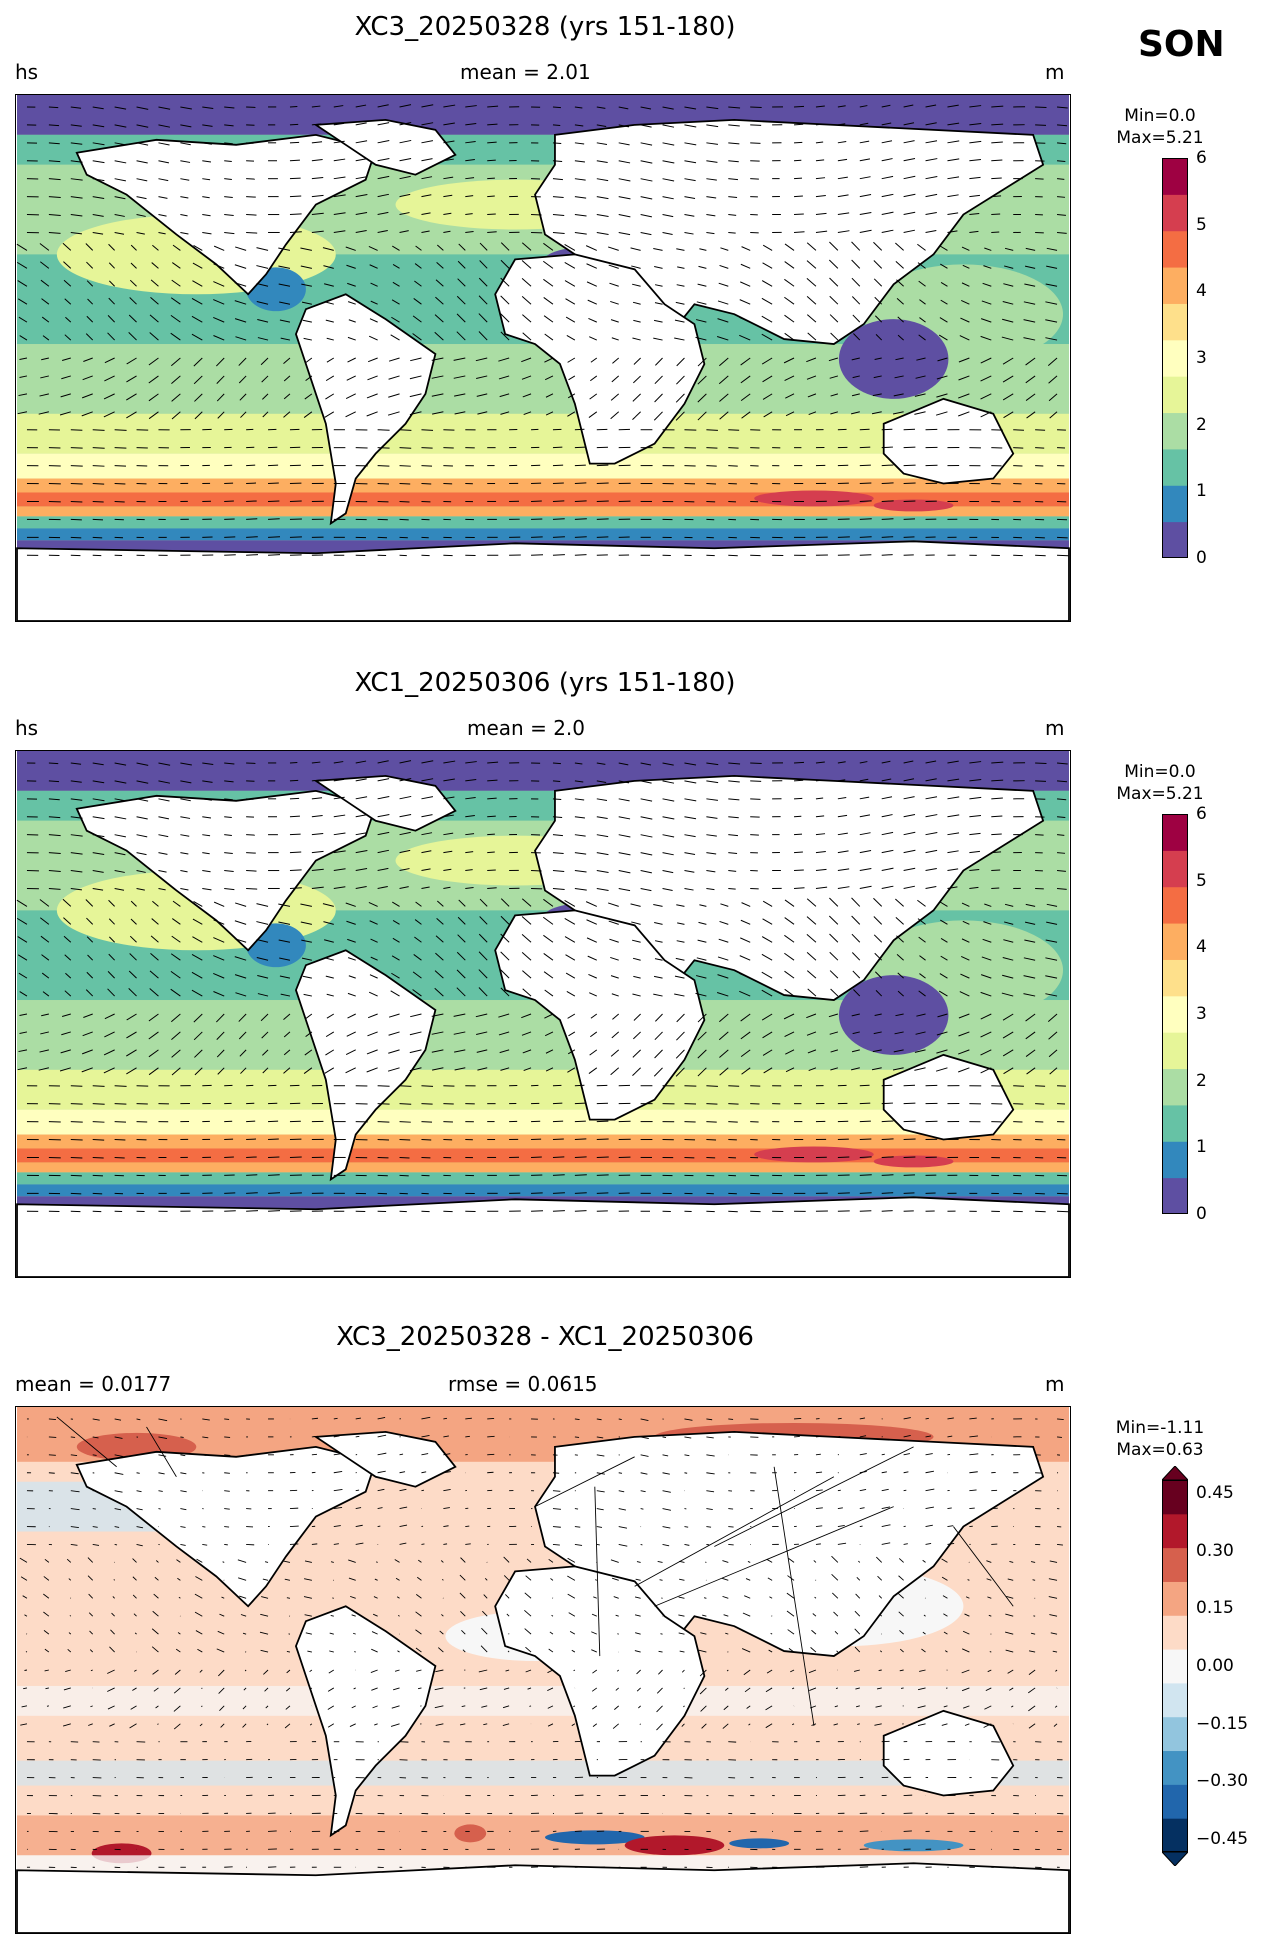  What do you see at coordinates (1160, 1450) in the screenshot?
I see `panel-3-max-label: Max=0.63` at bounding box center [1160, 1450].